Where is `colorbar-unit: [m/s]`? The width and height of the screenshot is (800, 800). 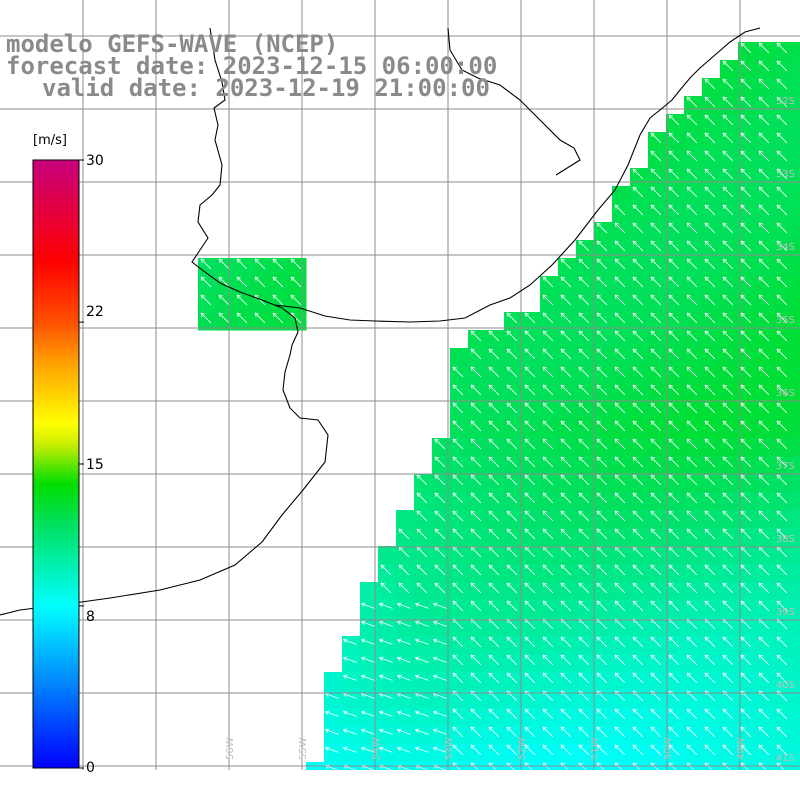 colorbar-unit: [m/s] is located at coordinates (50, 140).